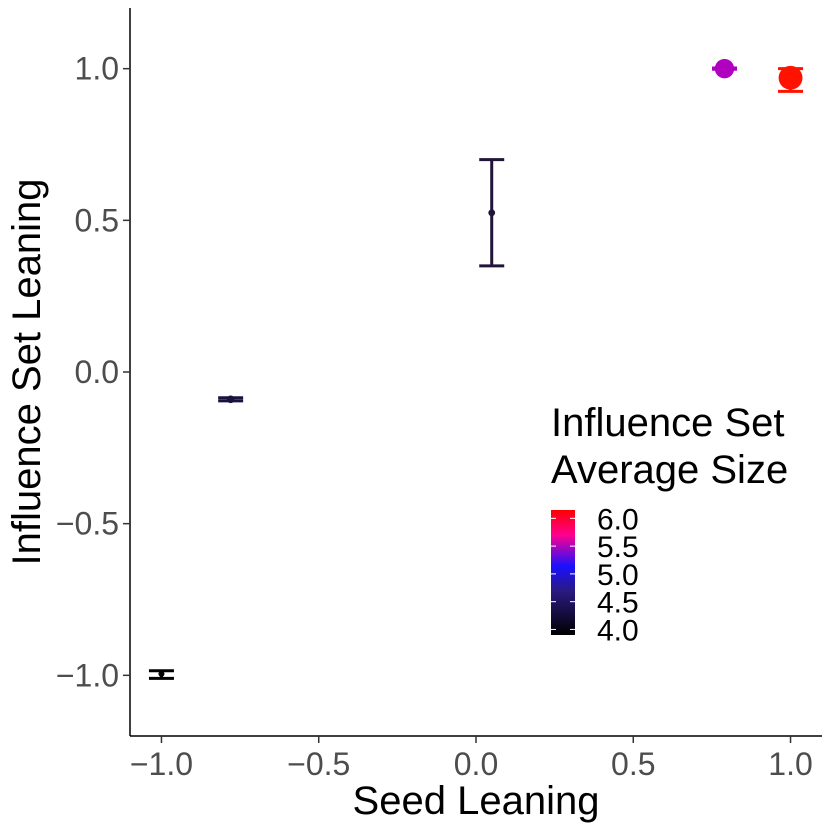 Image resolution: width=830 pixels, height=830 pixels. Describe the element at coordinates (27, 372) in the screenshot. I see `y-axis-title: Influence Set Leaning` at that location.